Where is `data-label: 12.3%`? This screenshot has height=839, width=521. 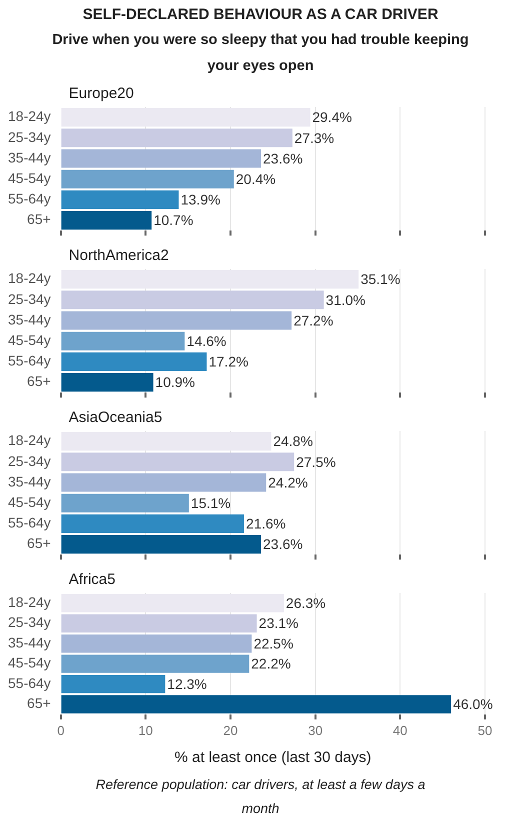 data-label: 12.3% is located at coordinates (187, 684).